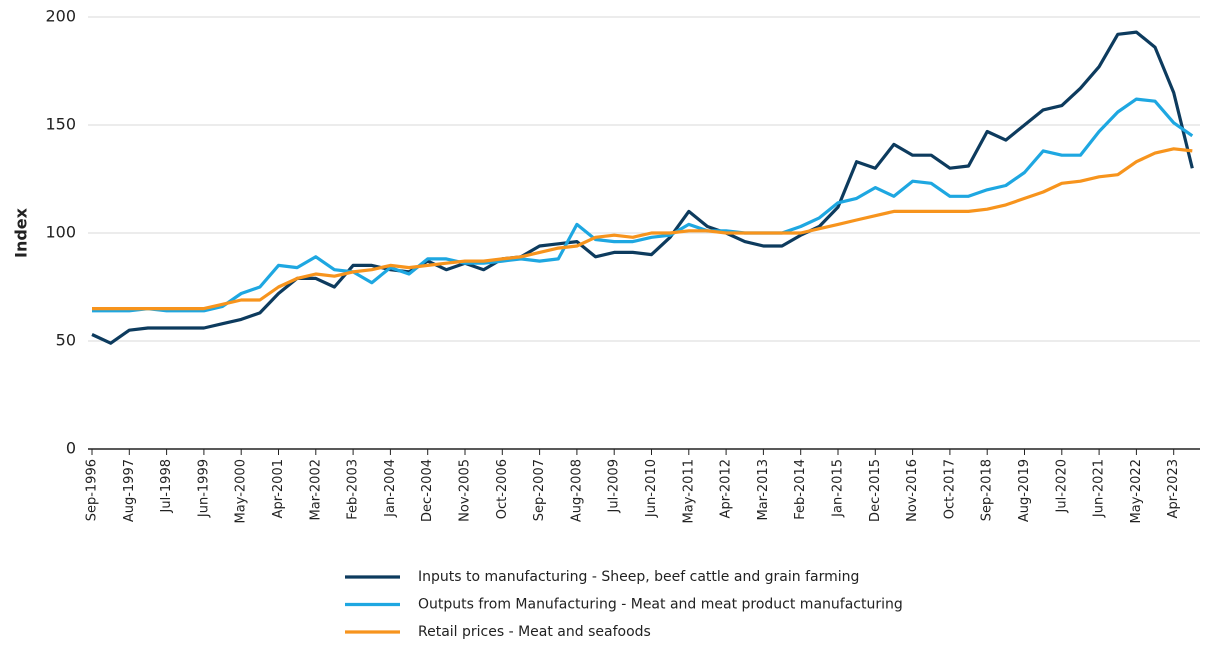  Describe the element at coordinates (353, 489) in the screenshot. I see `x-tick-label: Feb-2003` at that location.